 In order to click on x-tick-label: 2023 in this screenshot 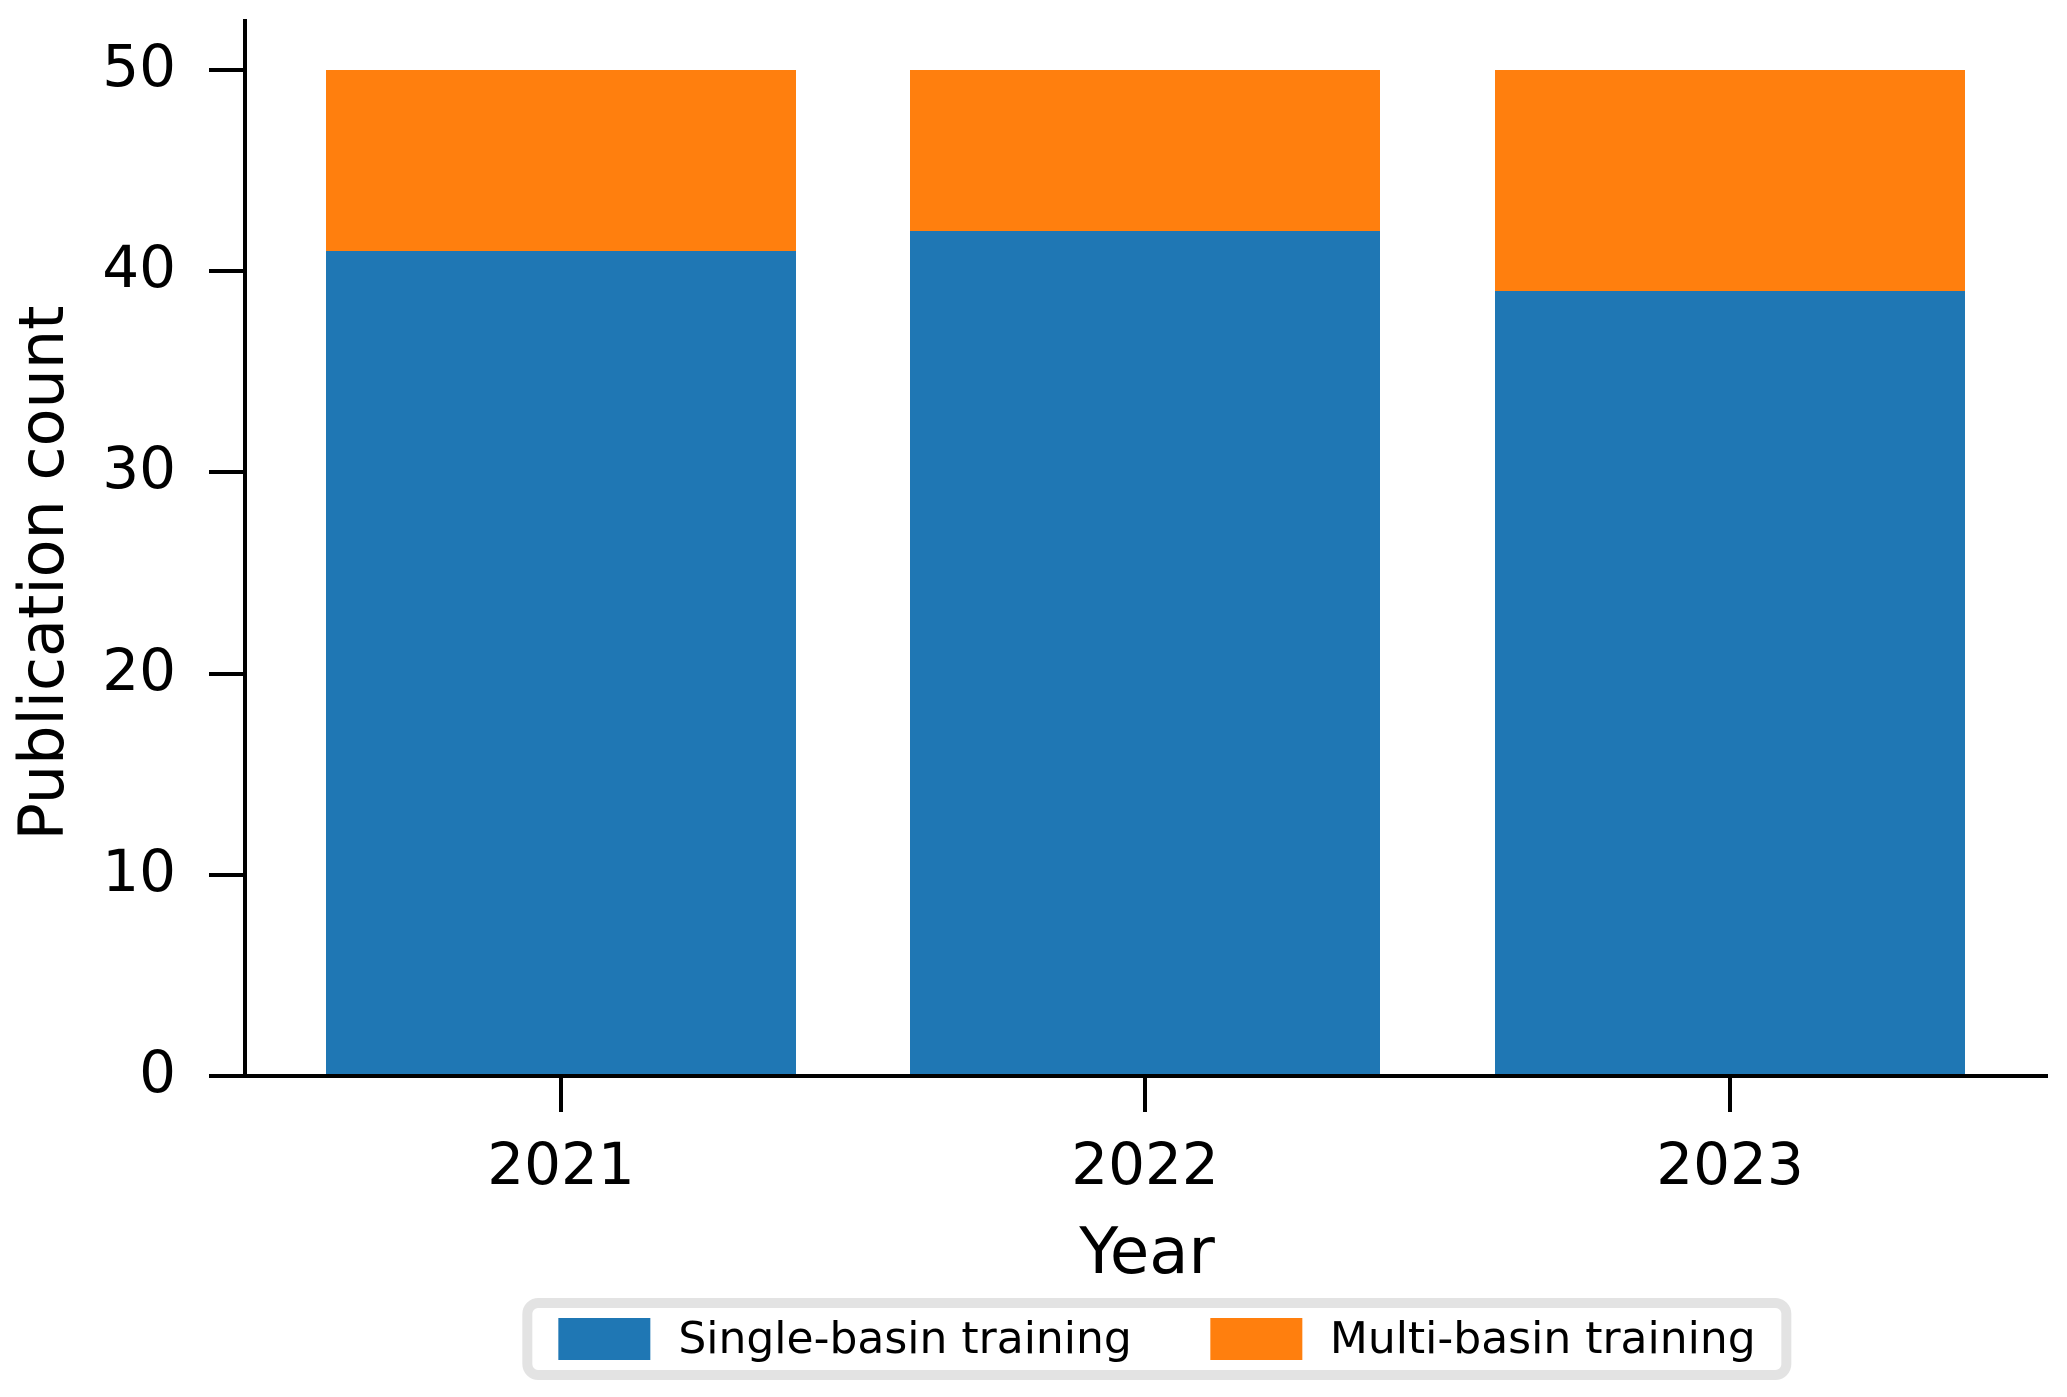, I will do `click(1730, 1164)`.